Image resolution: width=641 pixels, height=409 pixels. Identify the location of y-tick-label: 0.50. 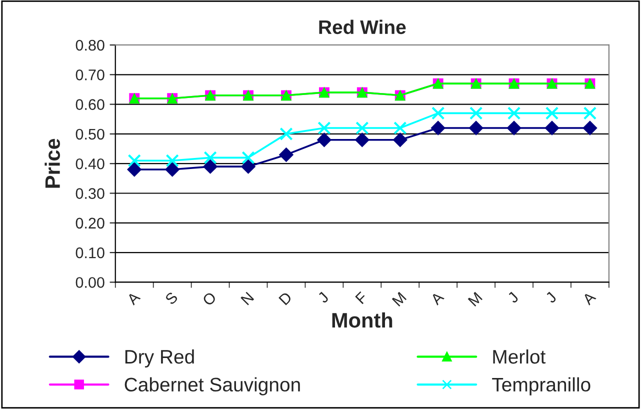
(90, 134).